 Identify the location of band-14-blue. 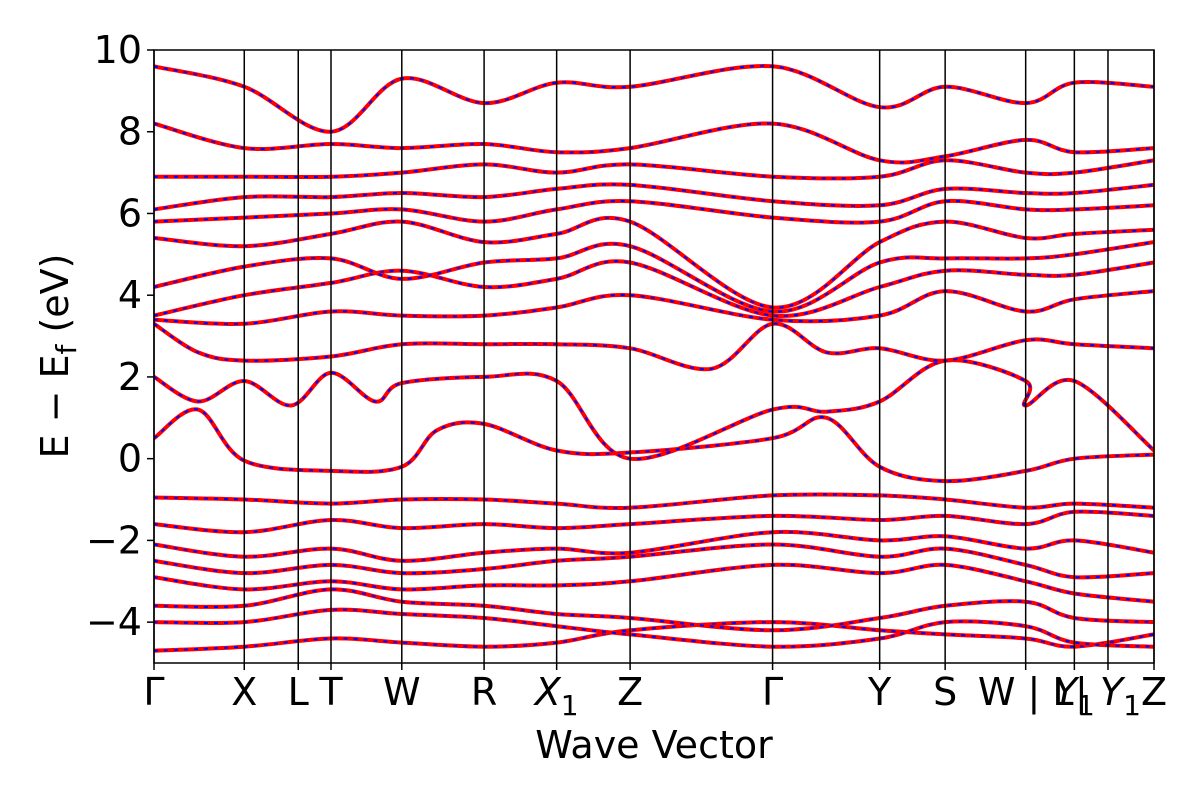
(654, 262).